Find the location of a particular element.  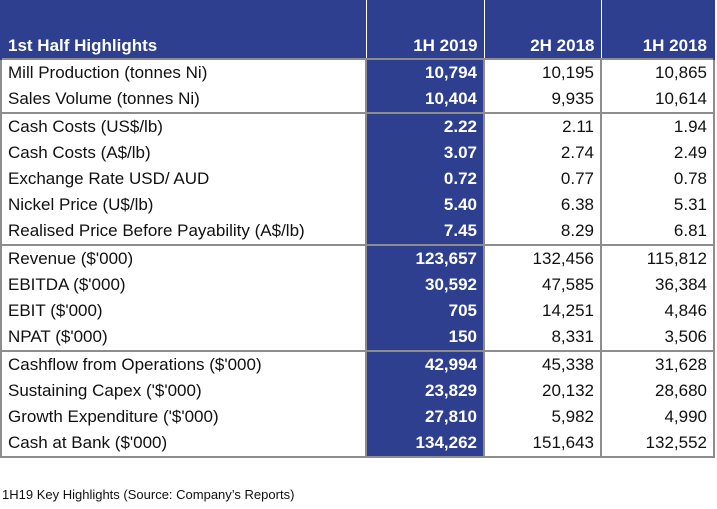

table-row: Nickel Price (U$/lb) 5.40 6.38 5.31 is located at coordinates (357, 205).